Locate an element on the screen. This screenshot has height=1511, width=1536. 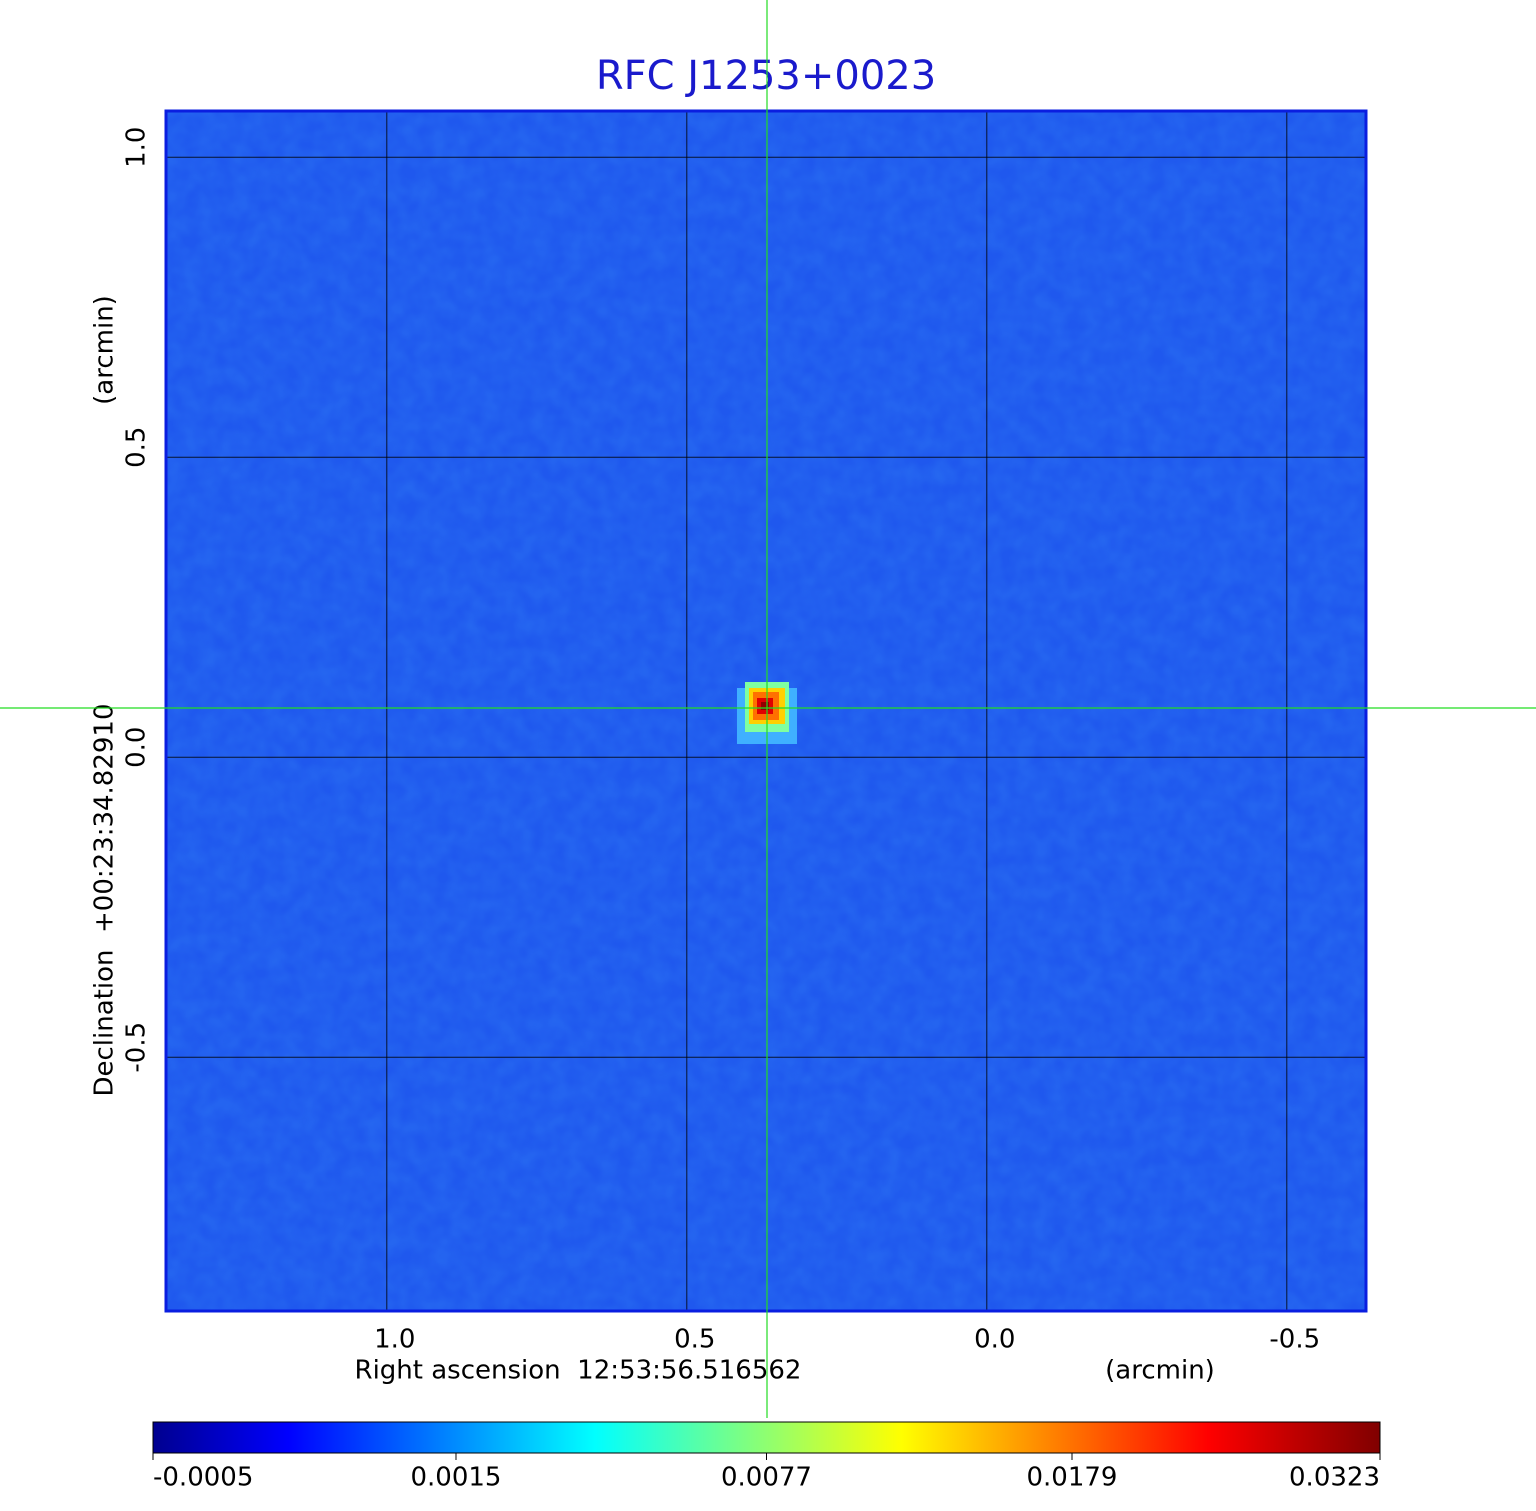
colorbar-tick-label: 0.0179 is located at coordinates (1072, 1478).